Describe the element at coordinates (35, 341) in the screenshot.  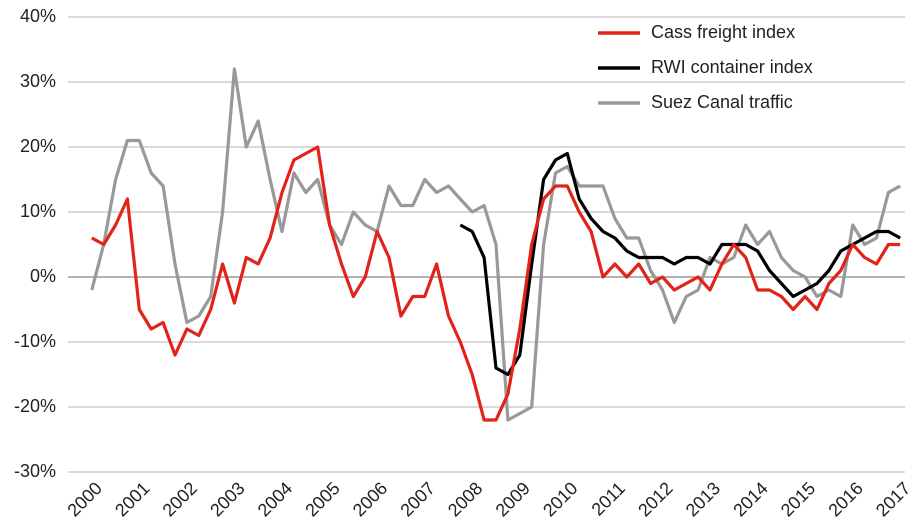
I see `y-tick-label: -10%` at that location.